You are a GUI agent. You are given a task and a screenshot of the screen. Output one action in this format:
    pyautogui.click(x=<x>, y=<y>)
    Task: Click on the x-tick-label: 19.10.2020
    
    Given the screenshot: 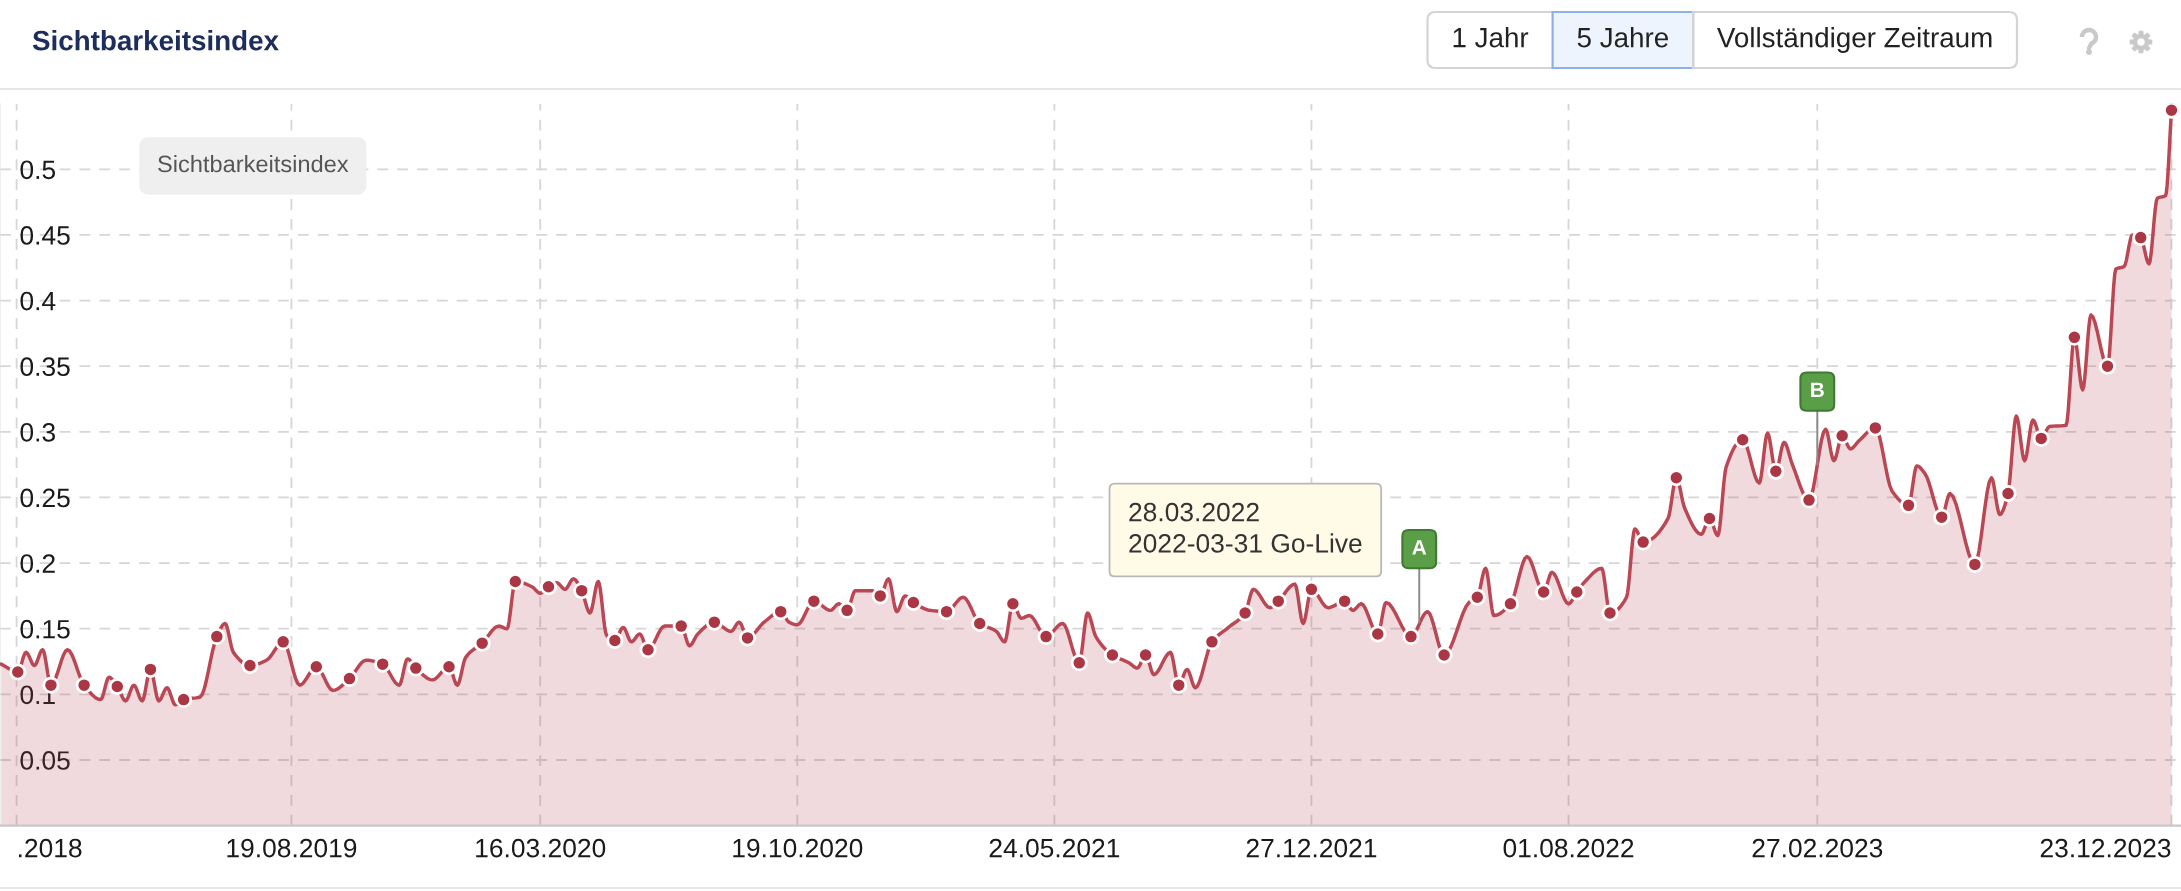 What is the action you would take?
    pyautogui.click(x=798, y=848)
    